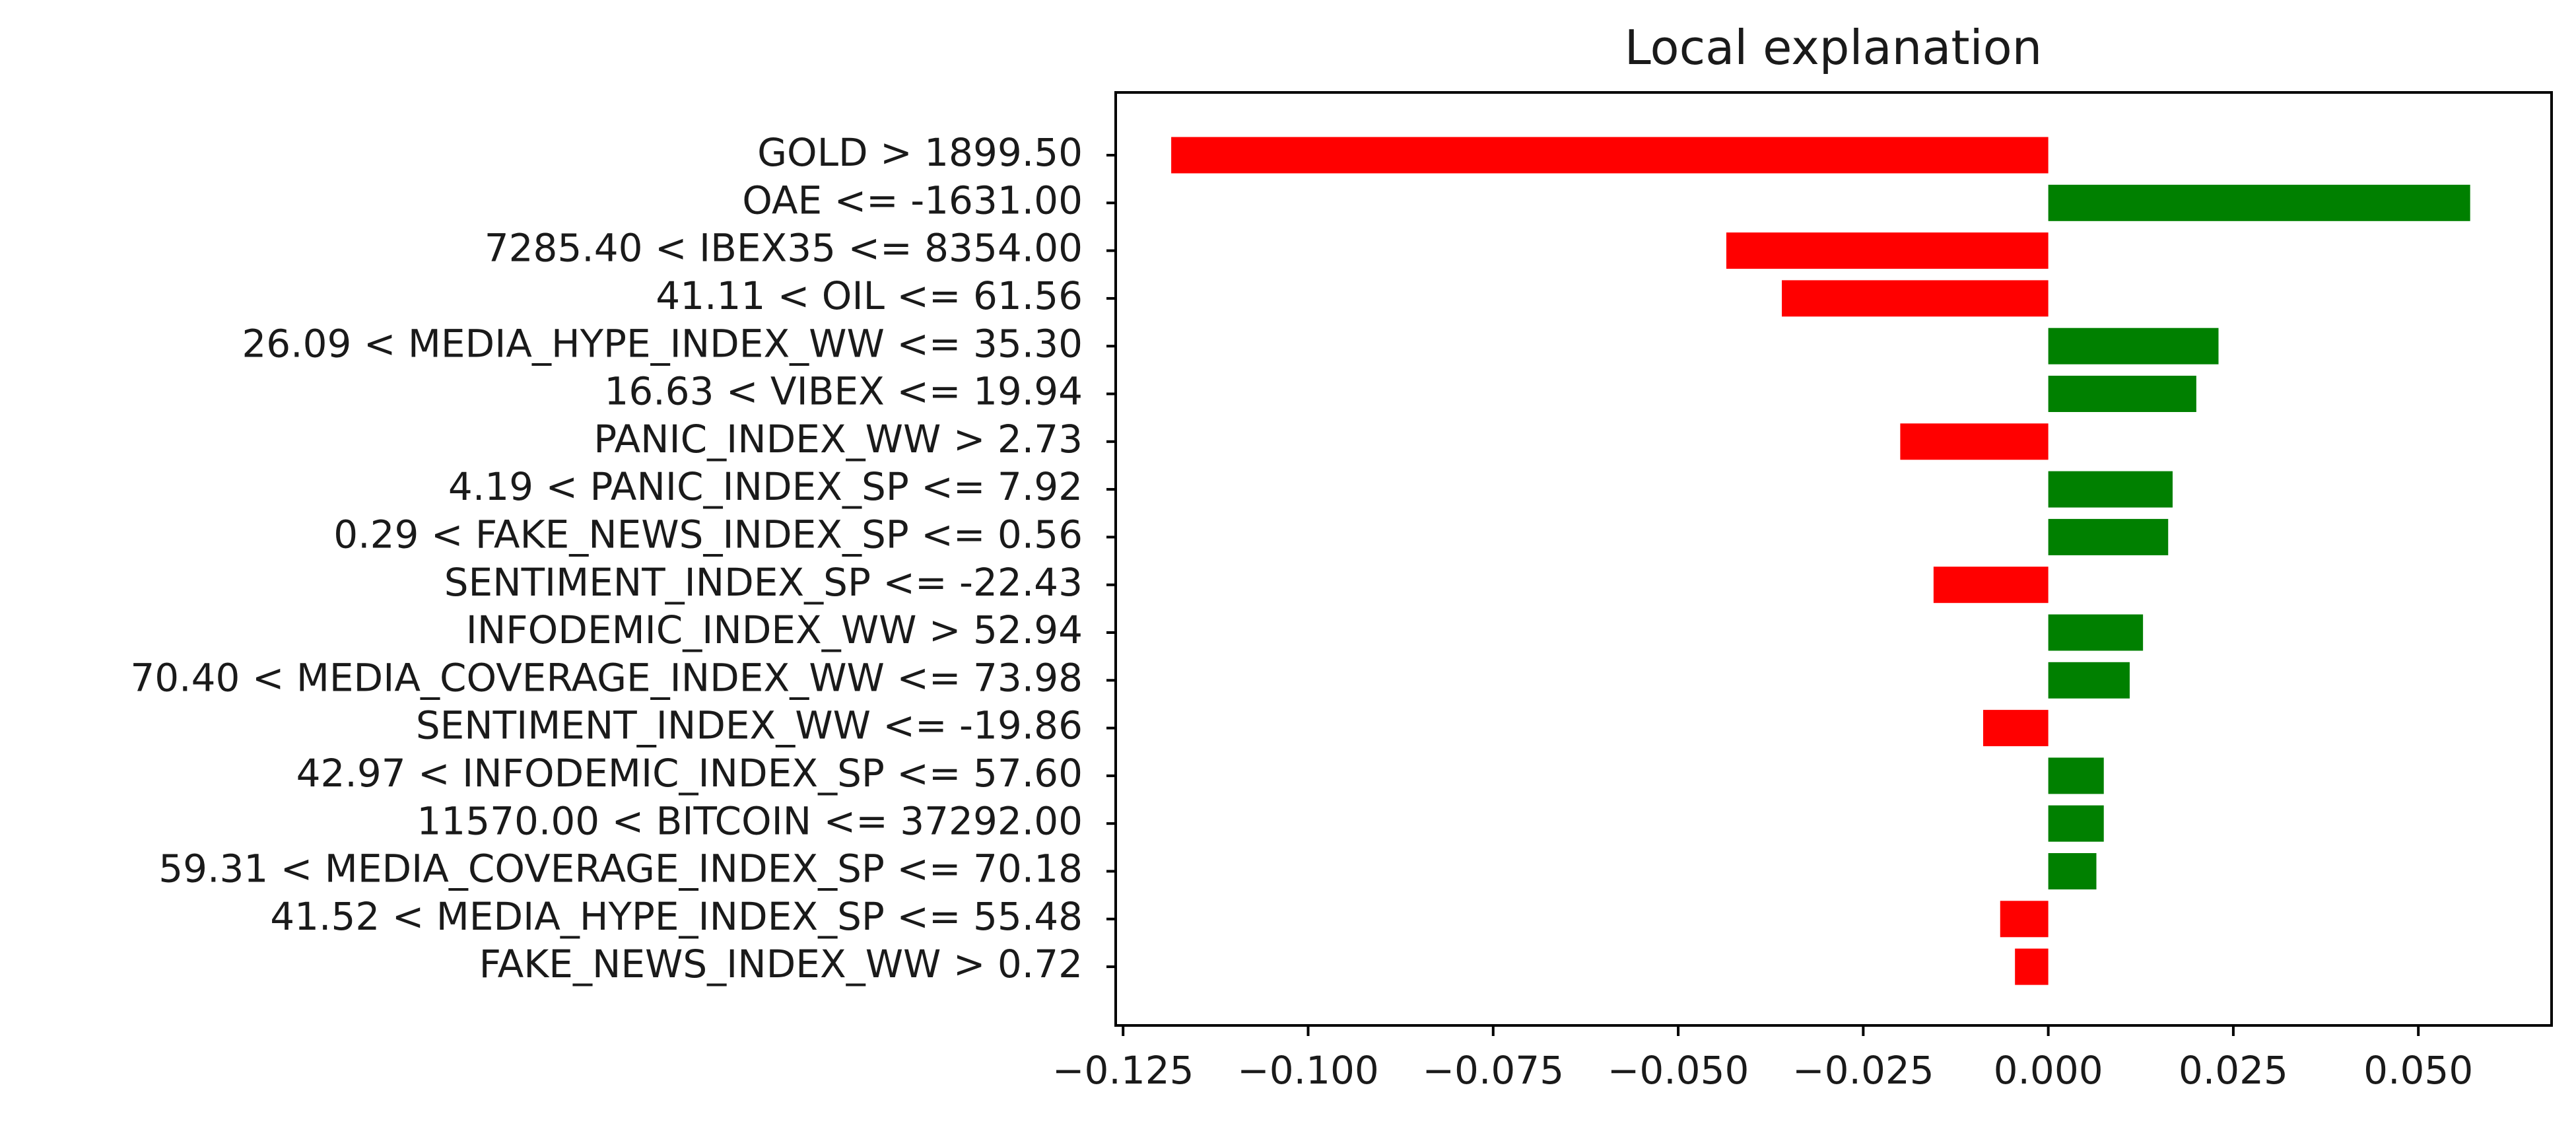 This screenshot has height=1141, width=2576. What do you see at coordinates (750, 820) in the screenshot?
I see `y-tick-label: 11570.00 < BITCOIN <= 37292.00` at bounding box center [750, 820].